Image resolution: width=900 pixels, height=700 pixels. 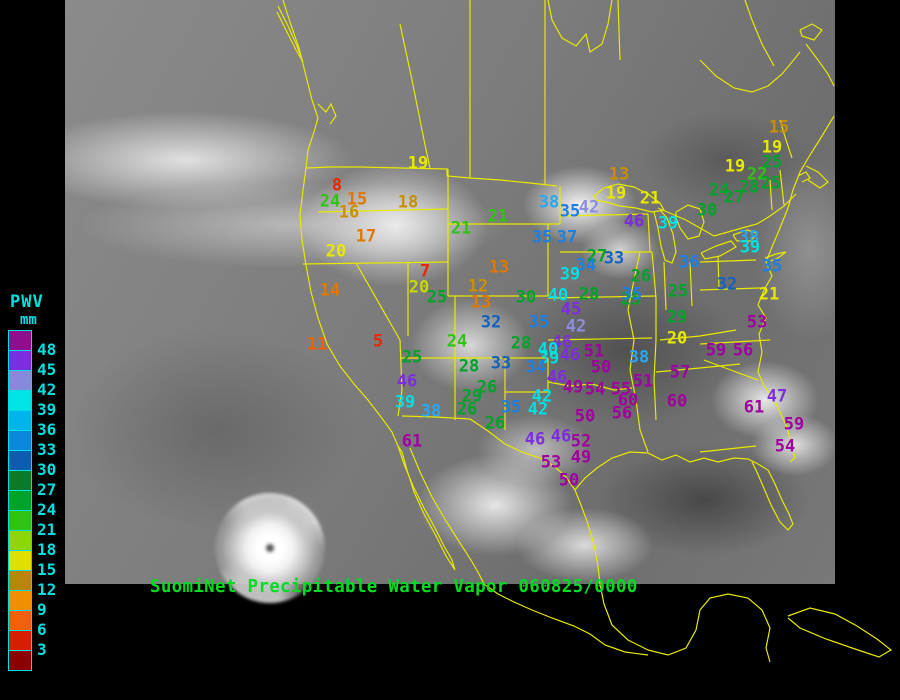 What do you see at coordinates (690, 222) in the screenshot?
I see `lake-huron` at bounding box center [690, 222].